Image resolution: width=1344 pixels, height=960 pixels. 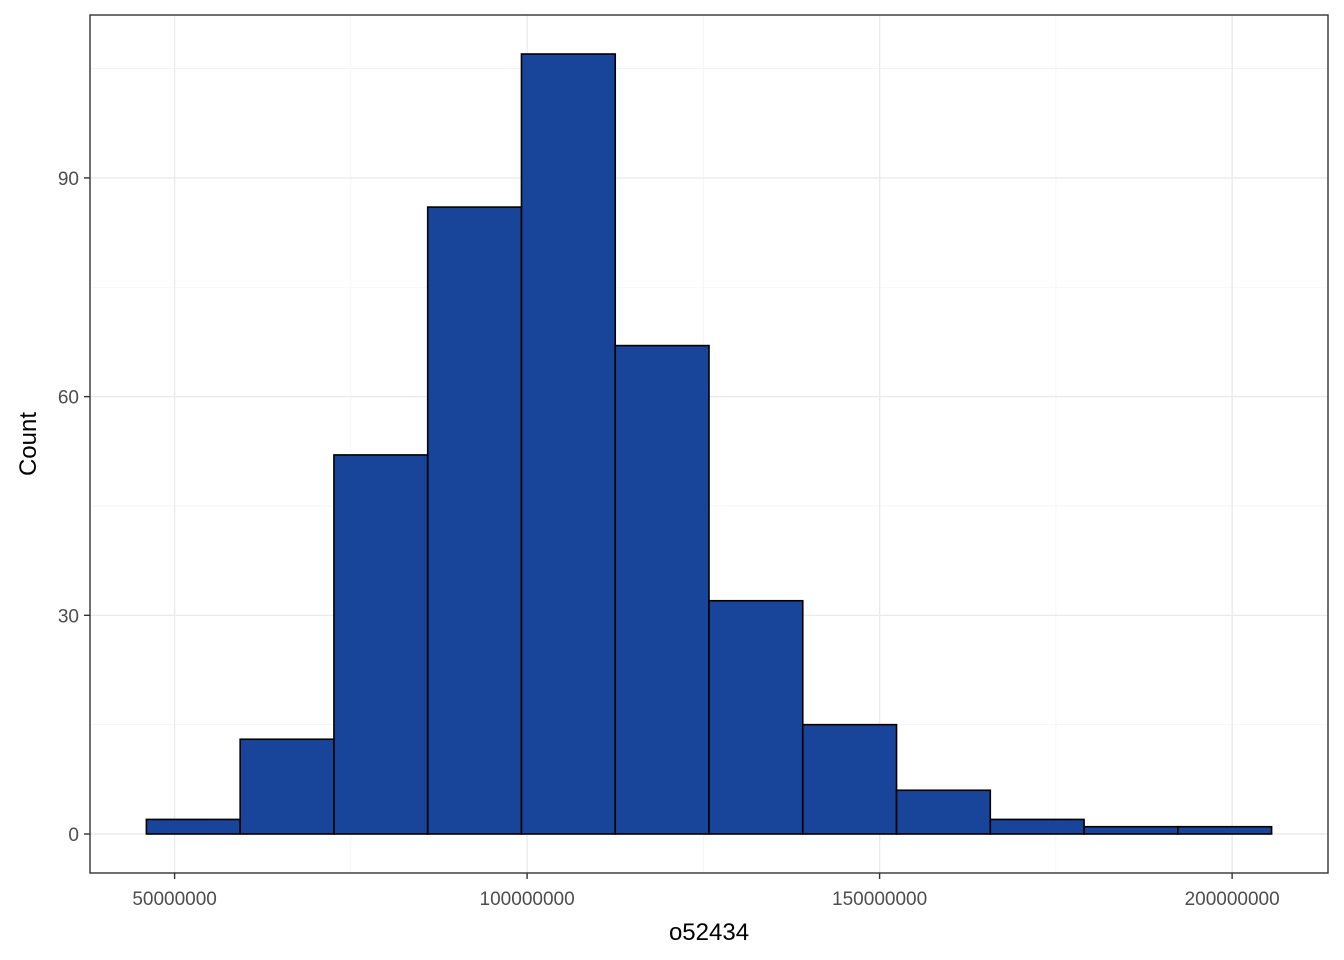 I want to click on x-axis: 50000000 100000000 150000000 200000000, so click(x=706, y=891).